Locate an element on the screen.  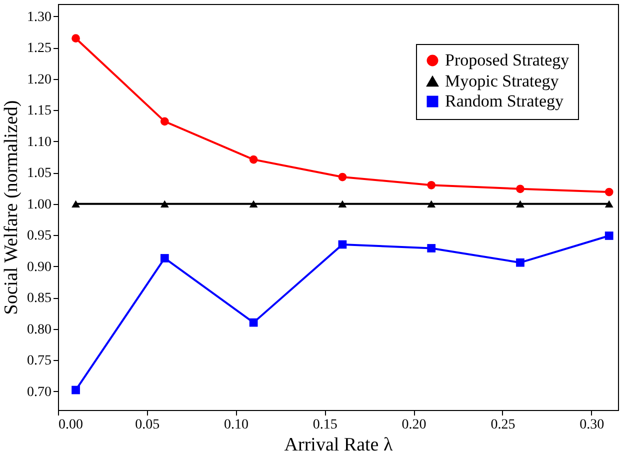
y-tick-label: 1.15 is located at coordinates (39, 111).